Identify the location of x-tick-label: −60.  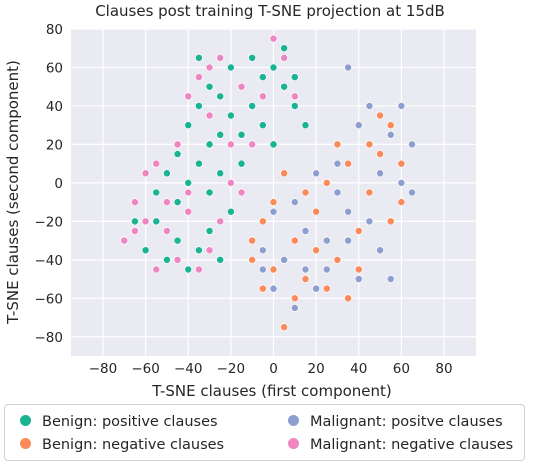
(145, 369).